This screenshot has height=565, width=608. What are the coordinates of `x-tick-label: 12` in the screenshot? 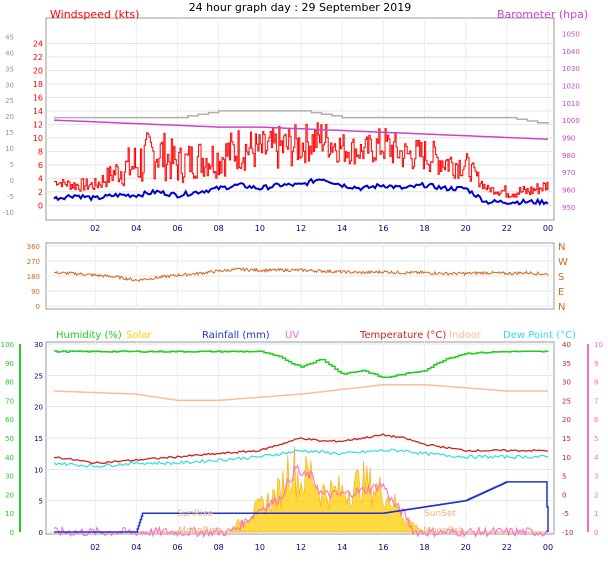 It's located at (301, 547).